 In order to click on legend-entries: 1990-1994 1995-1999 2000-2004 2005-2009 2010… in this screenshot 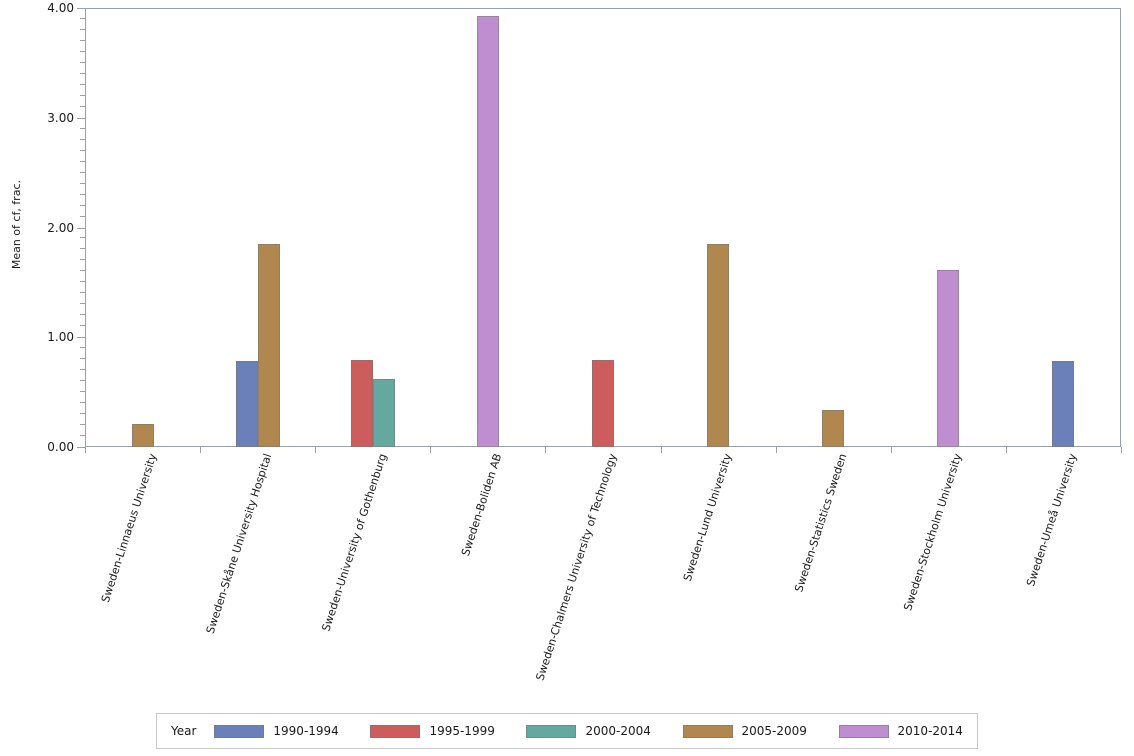, I will do `click(588, 731)`.